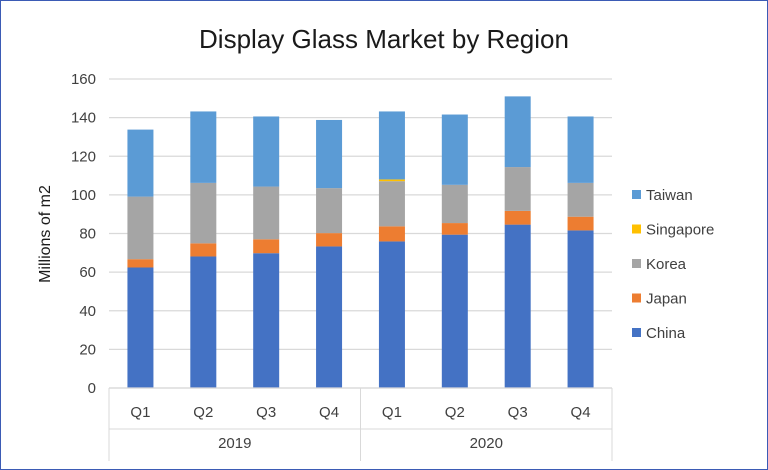 The width and height of the screenshot is (768, 470). What do you see at coordinates (666, 264) in the screenshot?
I see `legend-label: Korea` at bounding box center [666, 264].